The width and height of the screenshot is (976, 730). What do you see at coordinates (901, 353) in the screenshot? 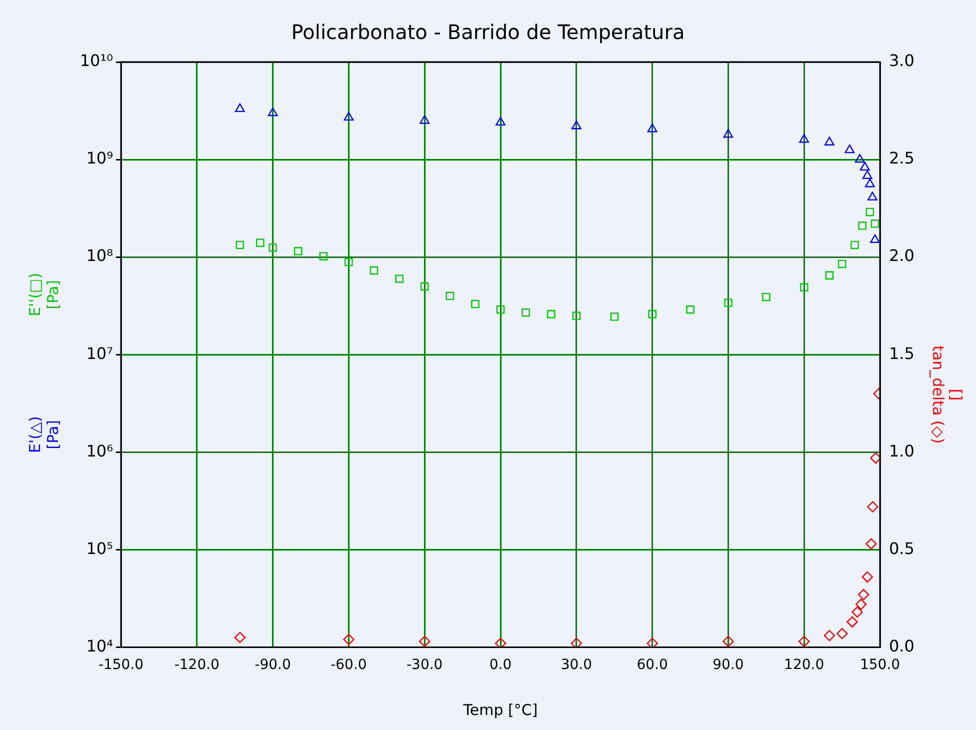
I see `y2-tick-label: 1.5` at bounding box center [901, 353].